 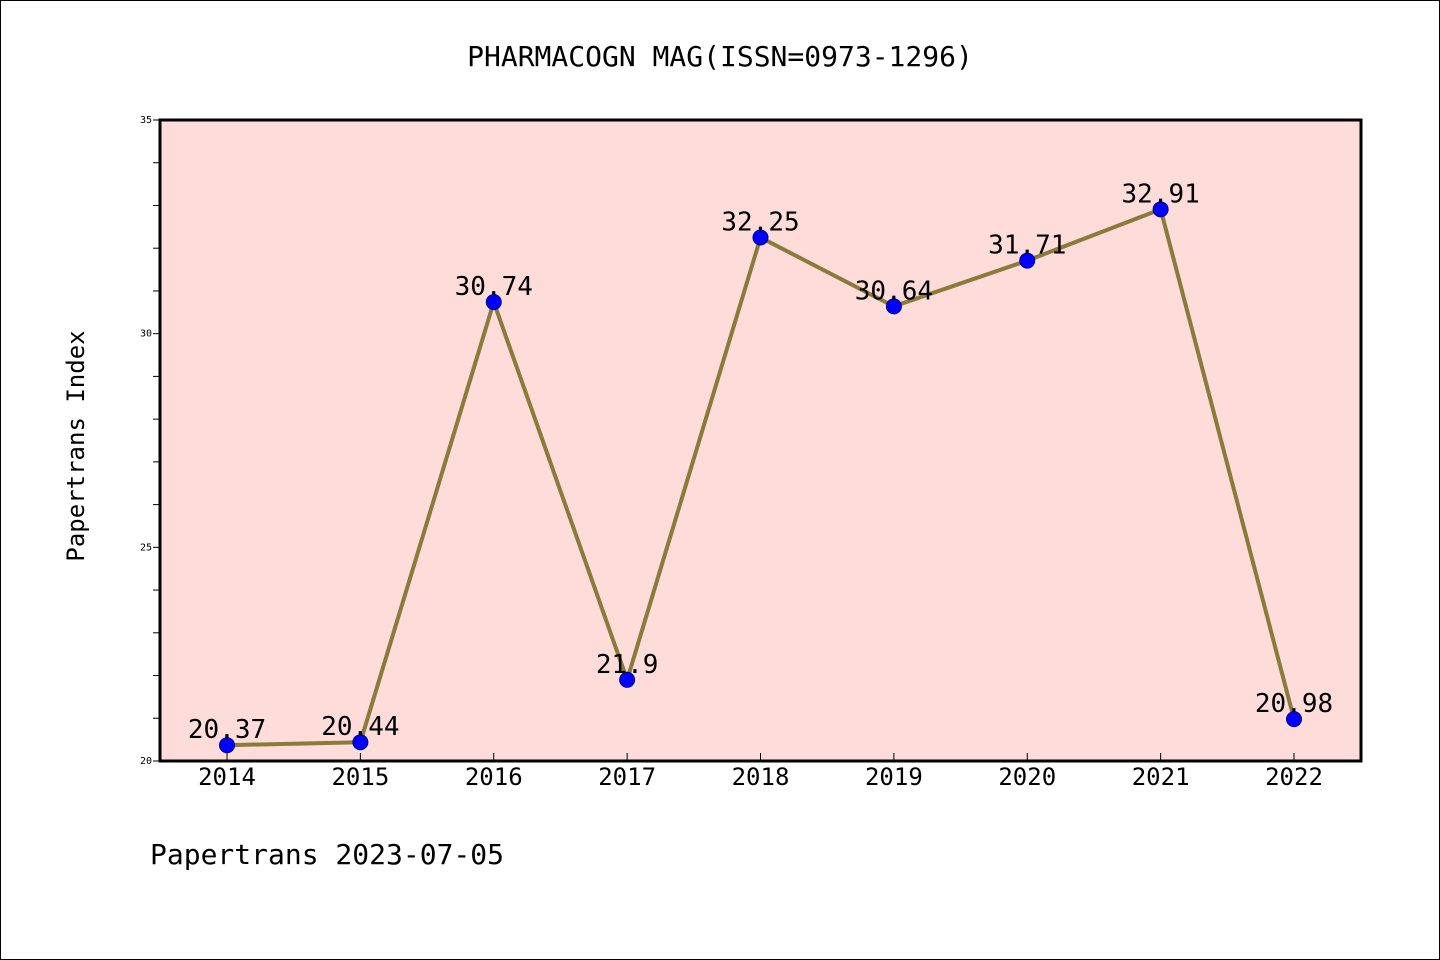 I want to click on x-tick-label: 2018, so click(x=761, y=777).